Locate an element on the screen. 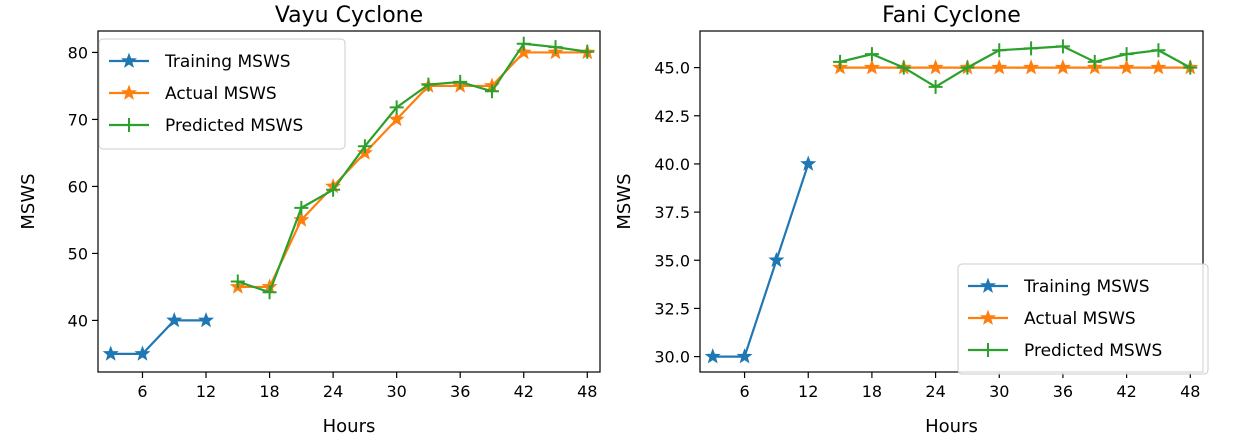  y-tick-label: 37.5 is located at coordinates (672, 212).